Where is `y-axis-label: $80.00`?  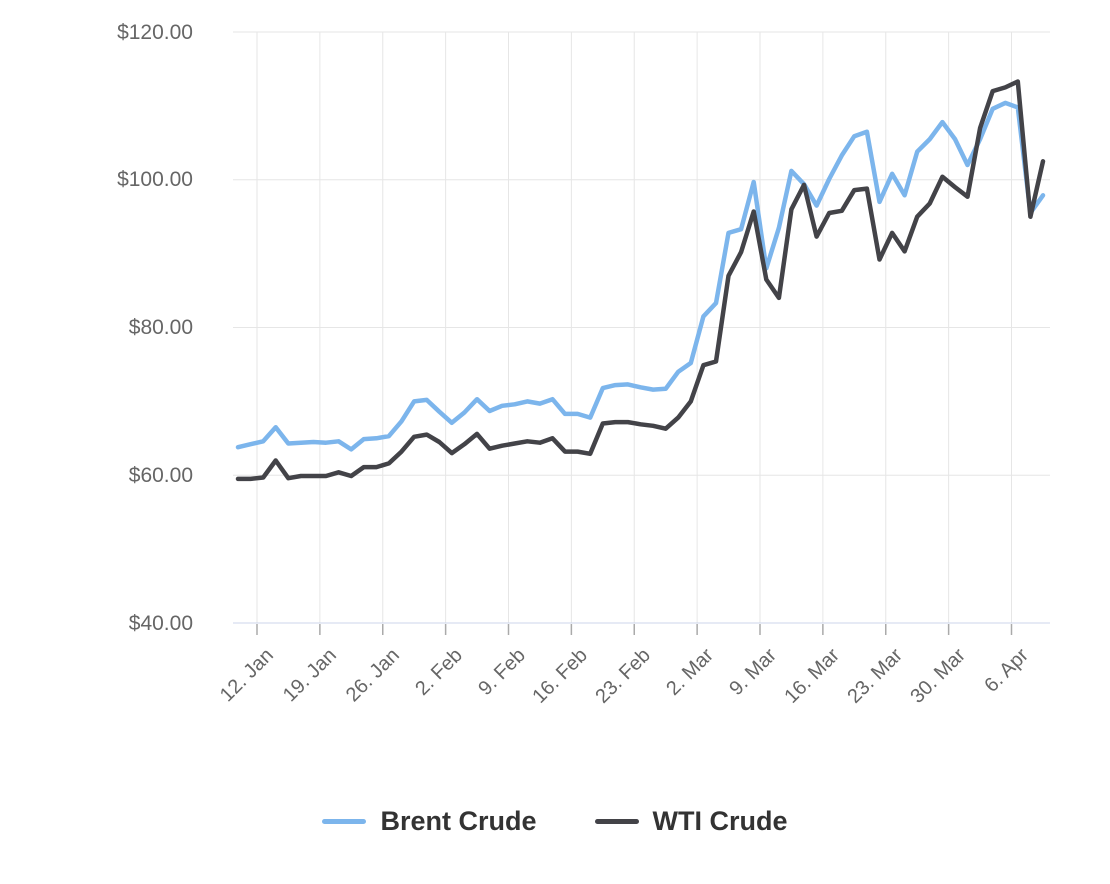 y-axis-label: $80.00 is located at coordinates (160, 327).